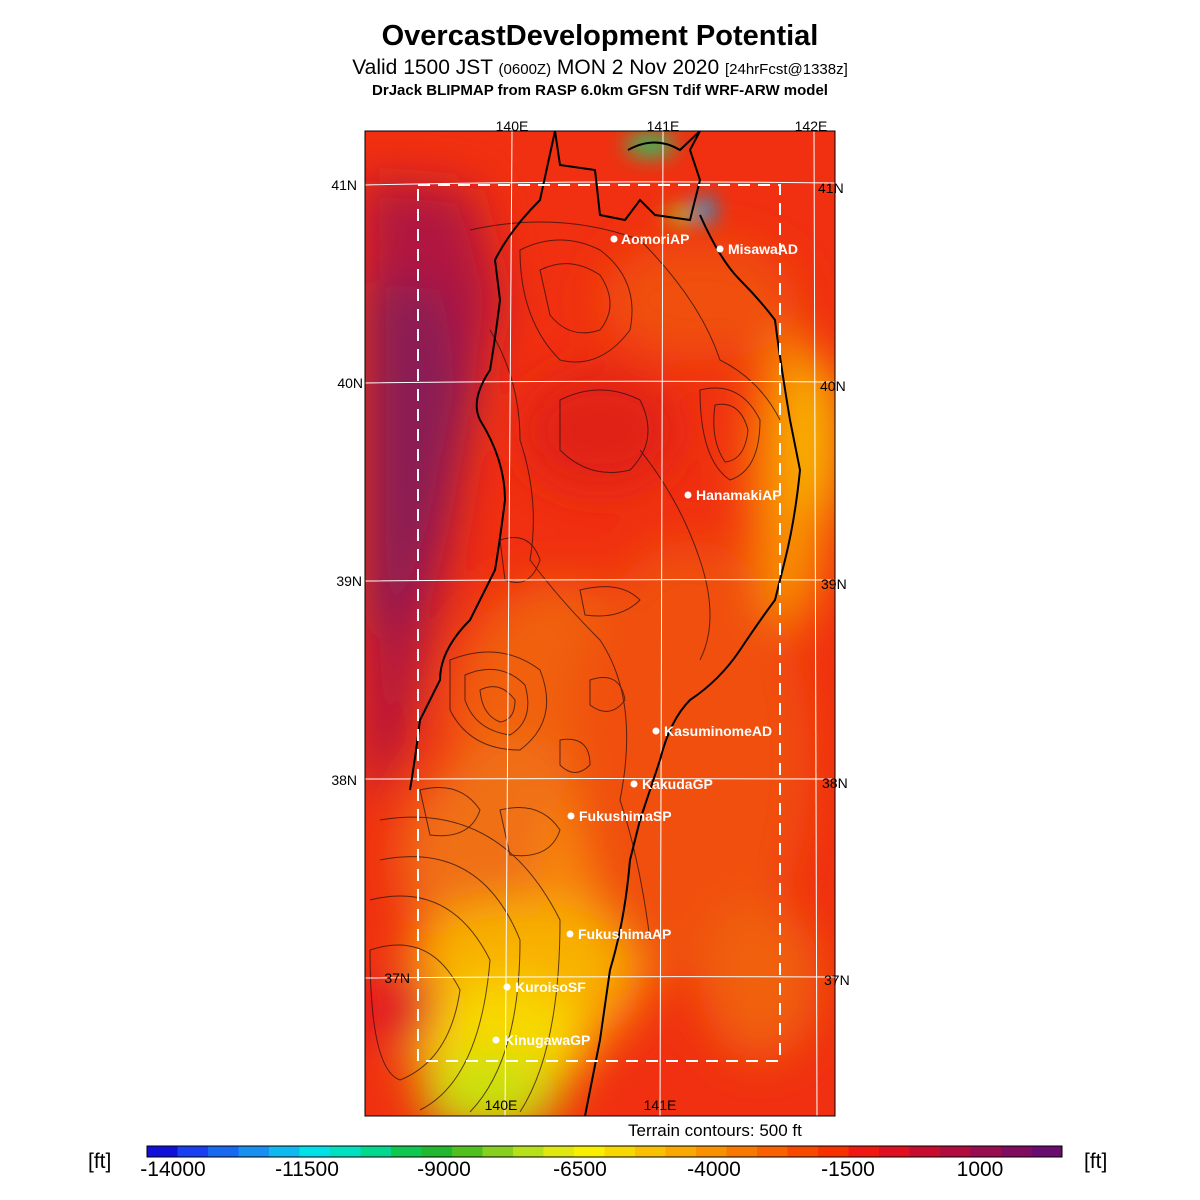 This screenshot has width=1200, height=1200. I want to click on lat-right-38: 38N, so click(835, 783).